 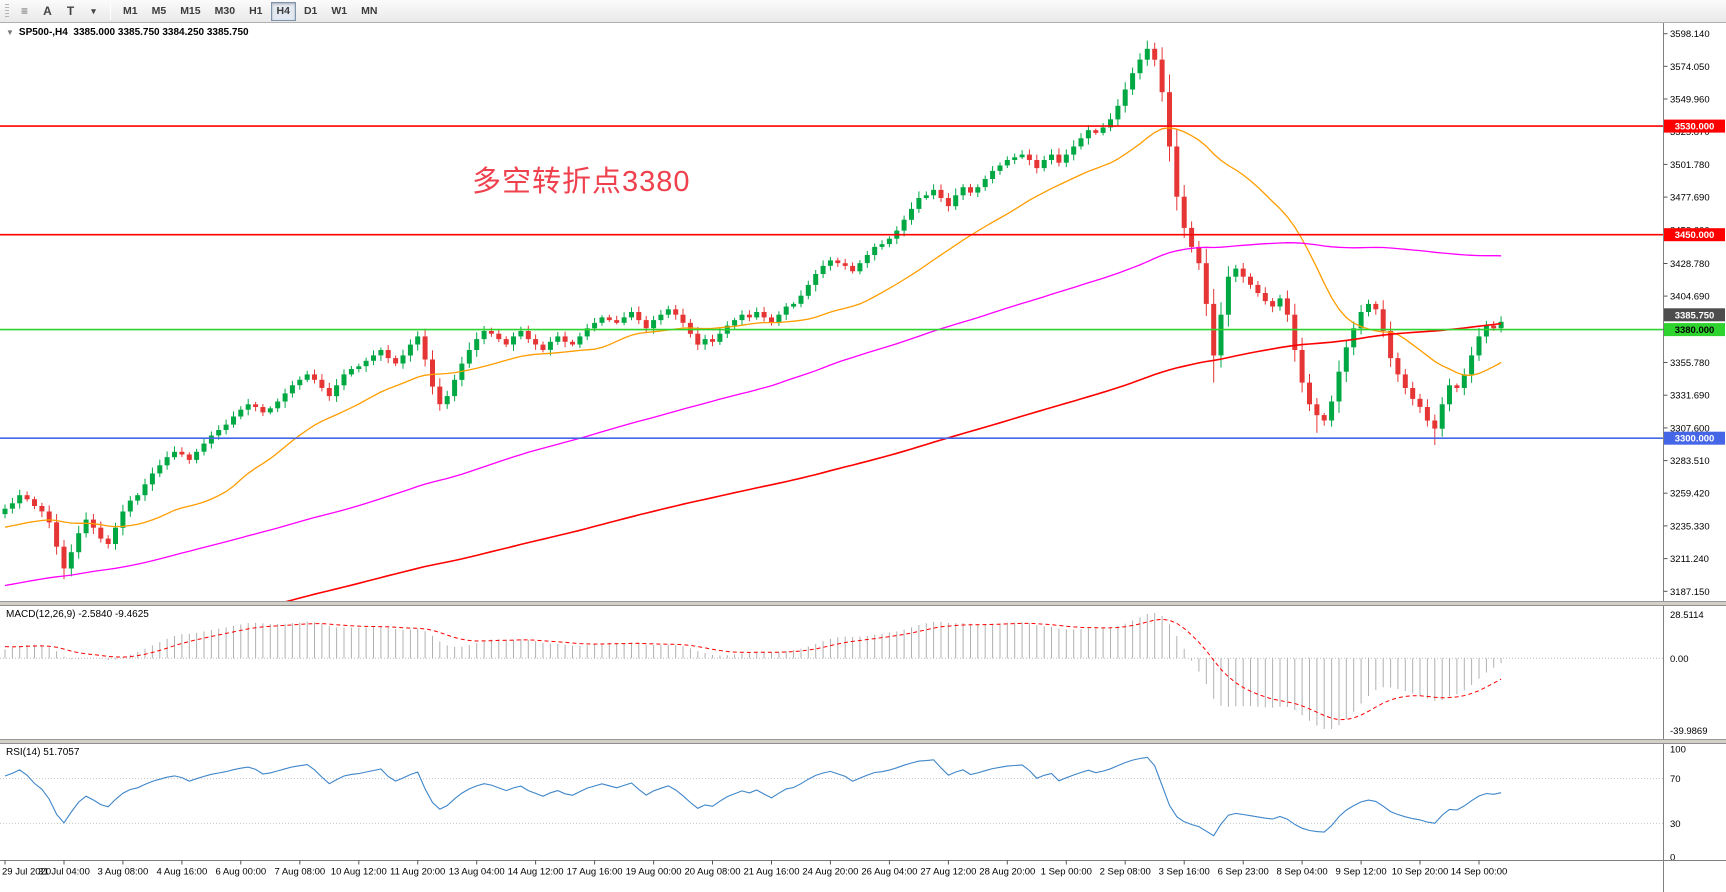 I want to click on annotate-letter-a-button: A, so click(x=47, y=11).